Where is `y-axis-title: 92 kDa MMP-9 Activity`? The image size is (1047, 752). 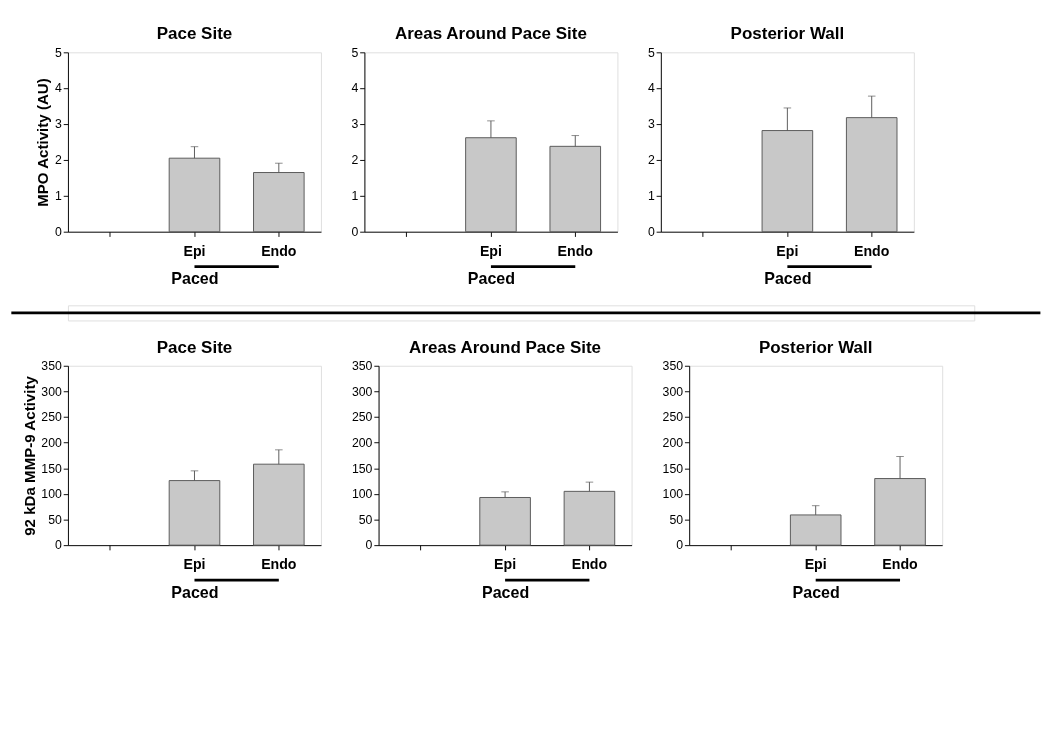 y-axis-title: 92 kDa MMP-9 Activity is located at coordinates (29, 455).